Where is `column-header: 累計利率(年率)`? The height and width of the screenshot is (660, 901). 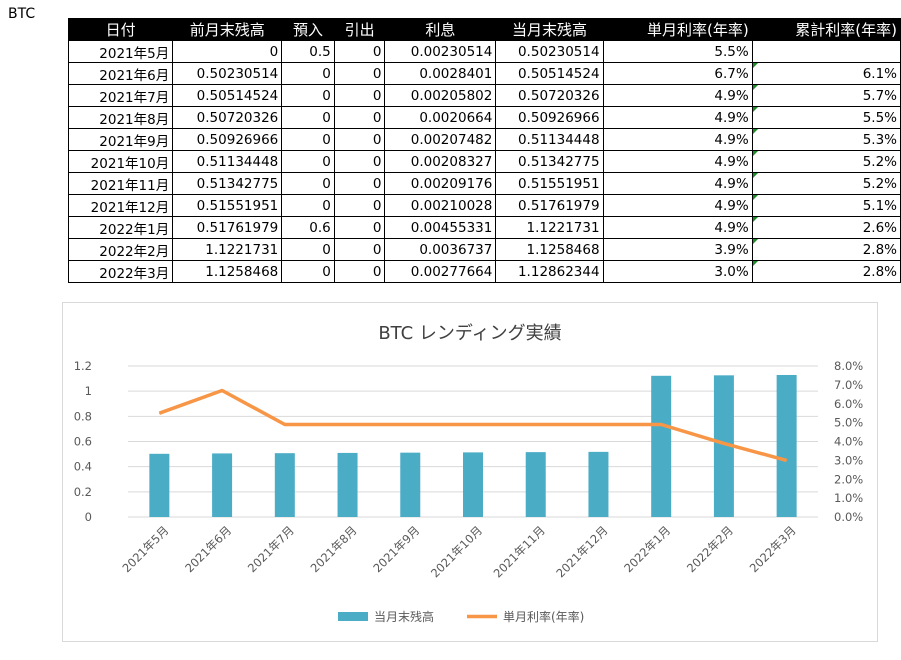
column-header: 累計利率(年率) is located at coordinates (826, 29).